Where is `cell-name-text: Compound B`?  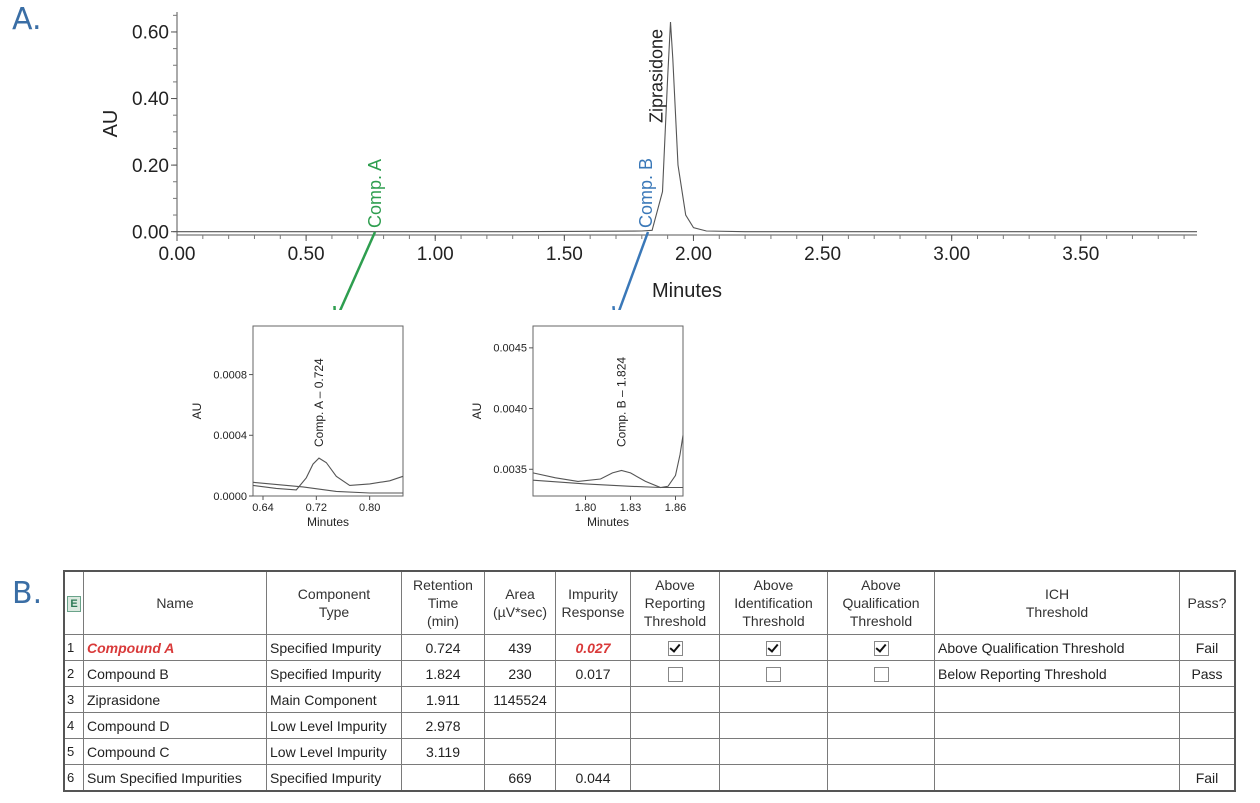
cell-name-text: Compound B is located at coordinates (128, 673).